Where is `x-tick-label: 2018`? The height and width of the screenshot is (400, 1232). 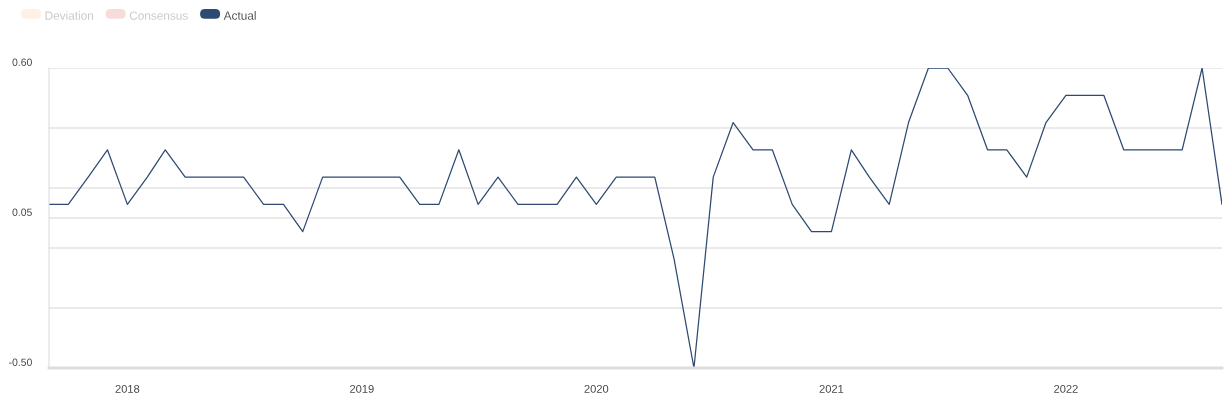
x-tick-label: 2018 is located at coordinates (127, 388).